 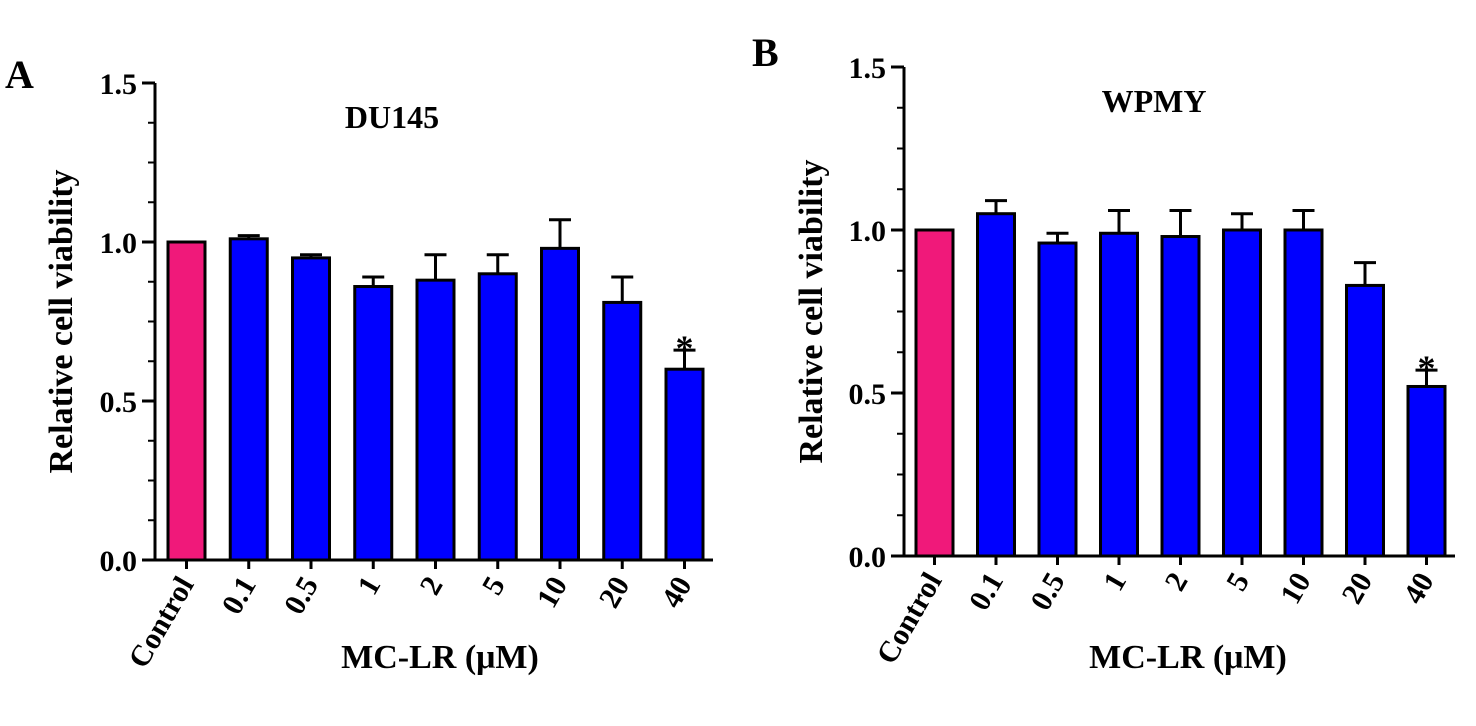 I want to click on panel-letter: A, so click(x=19, y=74).